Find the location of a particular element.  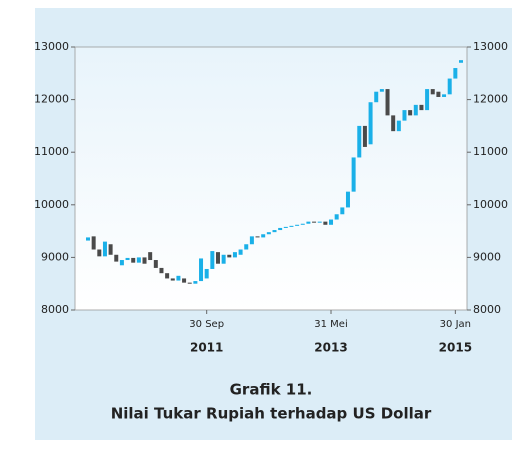

year-label: 2013 is located at coordinates (330, 348).